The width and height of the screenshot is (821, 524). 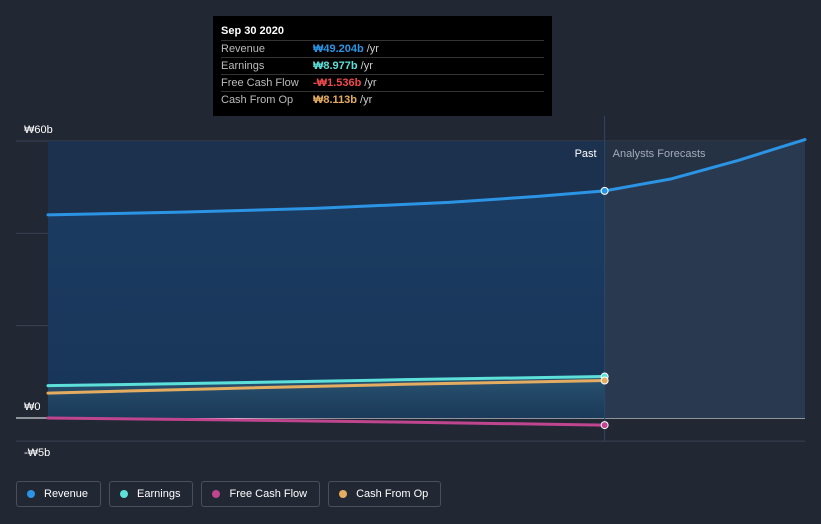 What do you see at coordinates (159, 494) in the screenshot?
I see `legend-label: Earnings` at bounding box center [159, 494].